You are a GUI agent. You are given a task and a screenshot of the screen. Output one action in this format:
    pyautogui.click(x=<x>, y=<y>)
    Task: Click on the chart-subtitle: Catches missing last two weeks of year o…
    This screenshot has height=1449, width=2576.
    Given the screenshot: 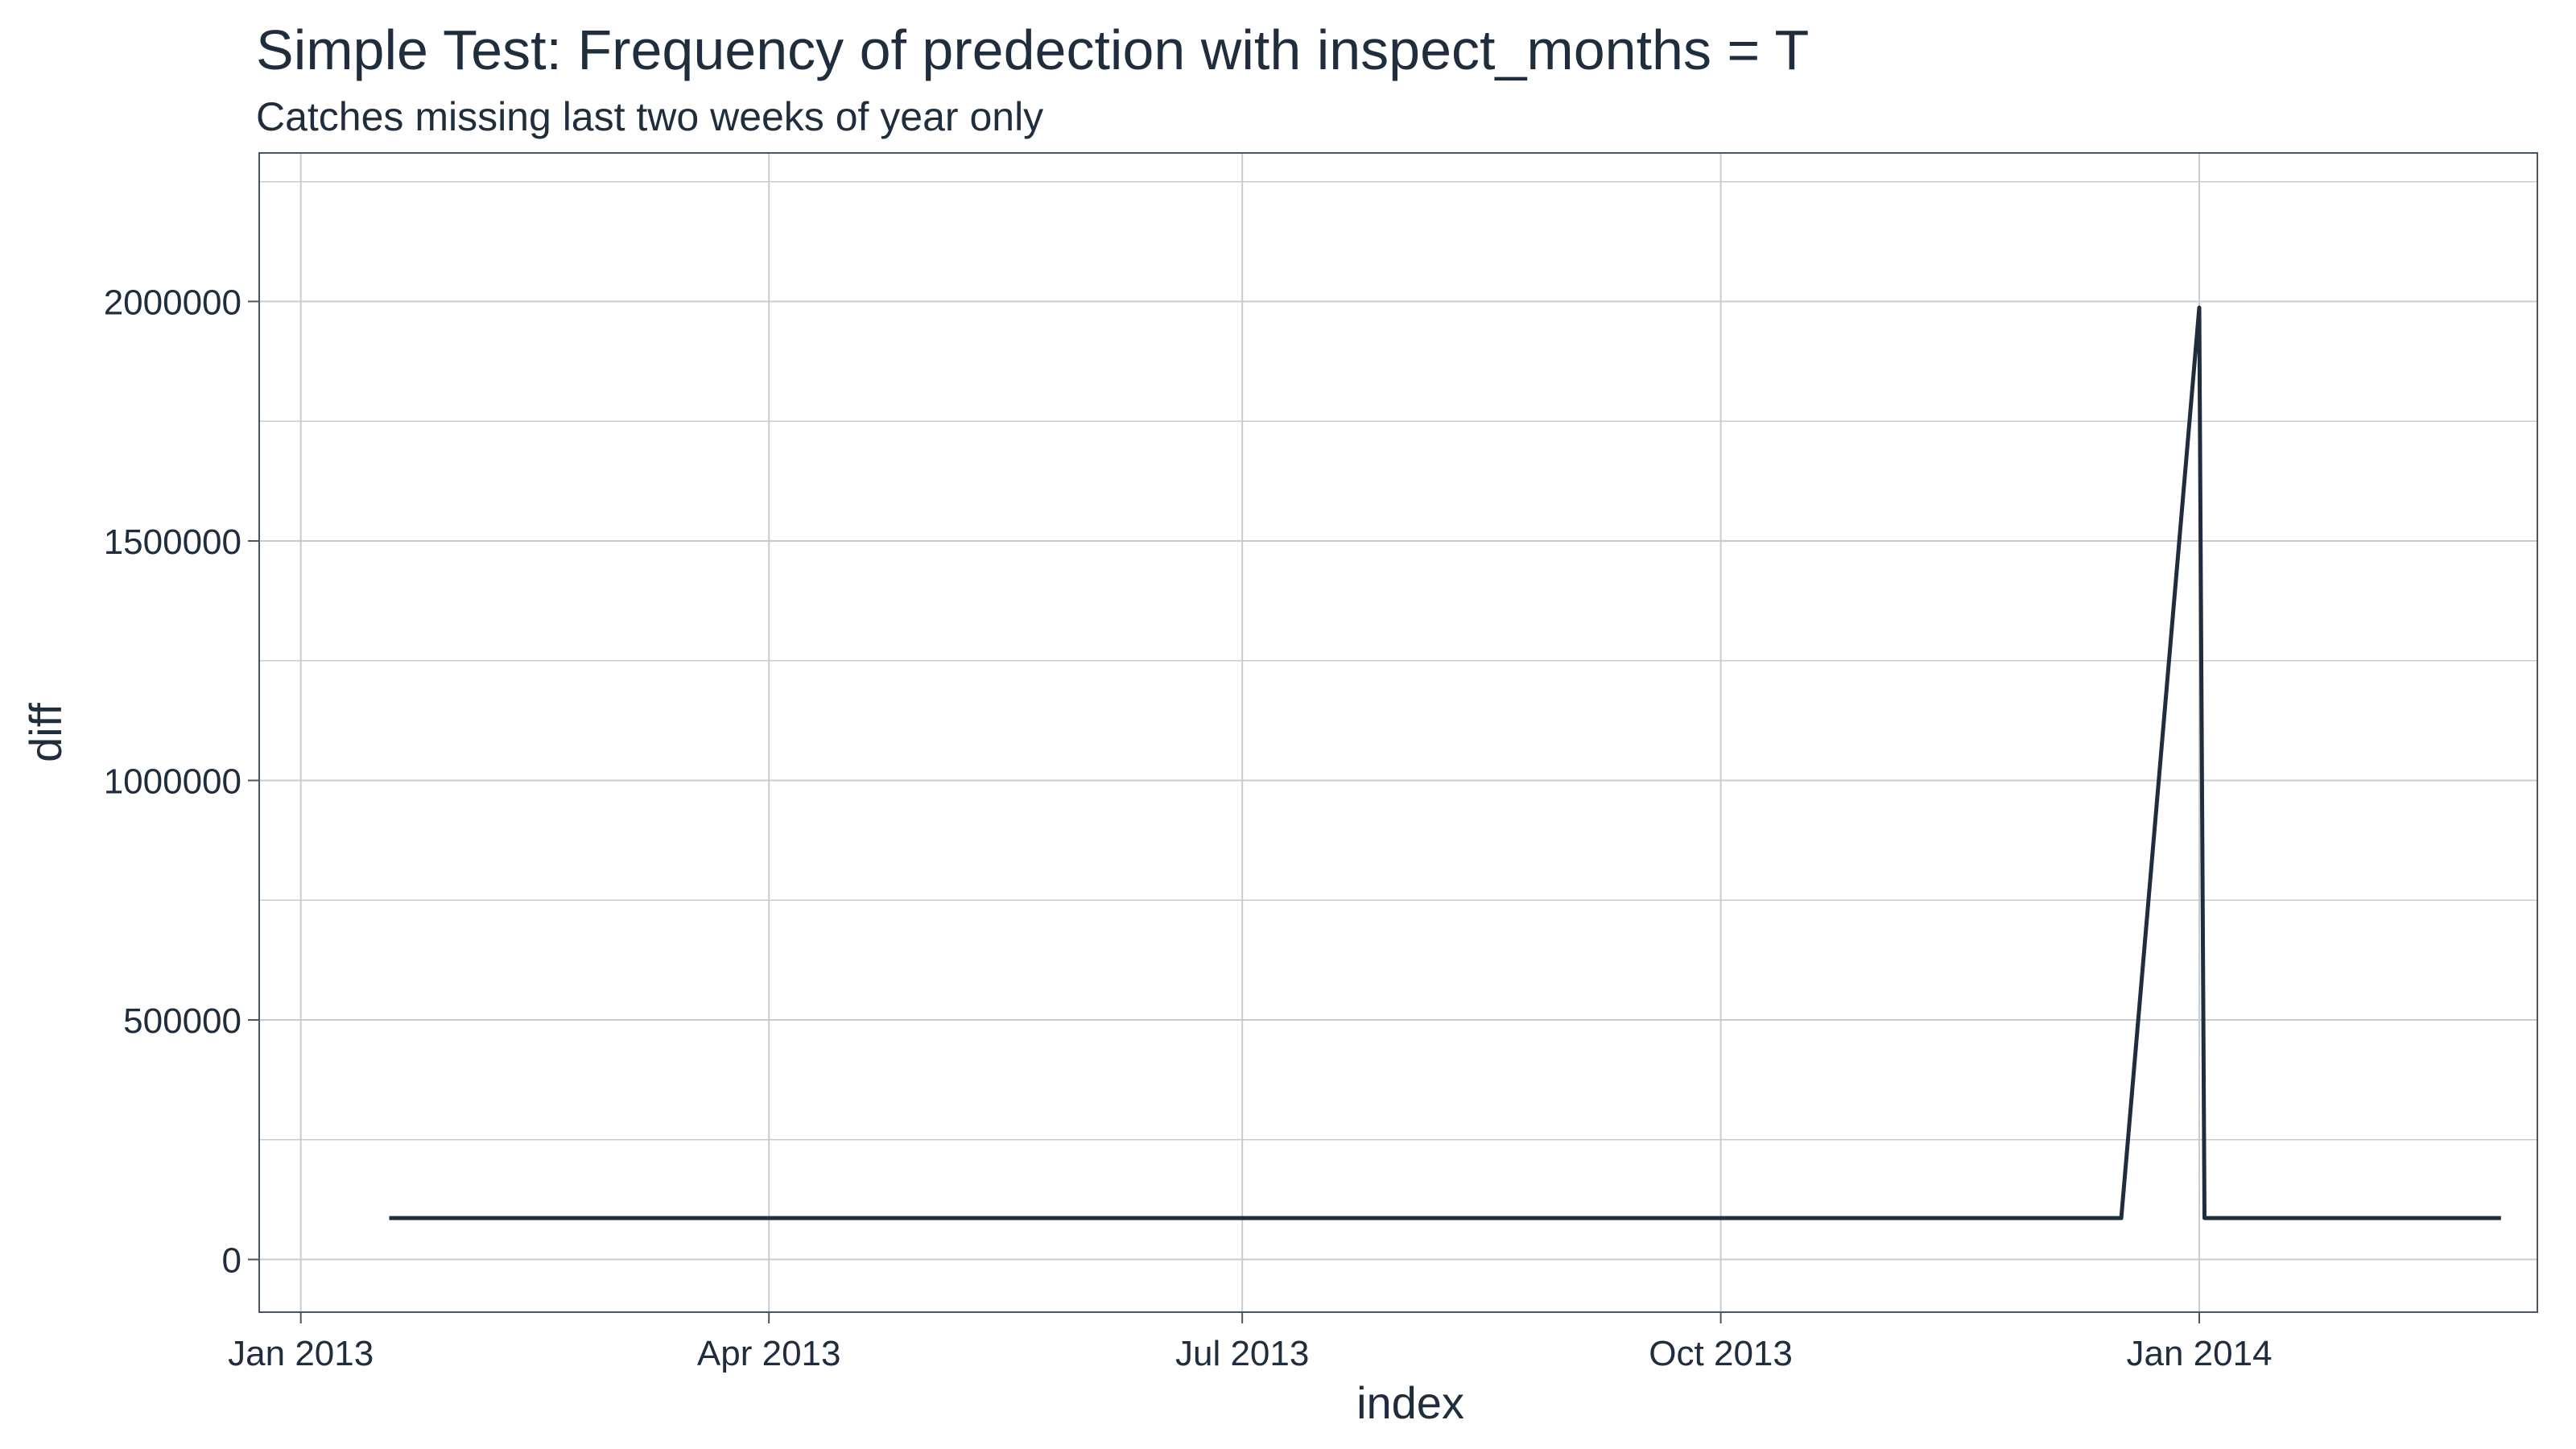 What is the action you would take?
    pyautogui.click(x=649, y=116)
    